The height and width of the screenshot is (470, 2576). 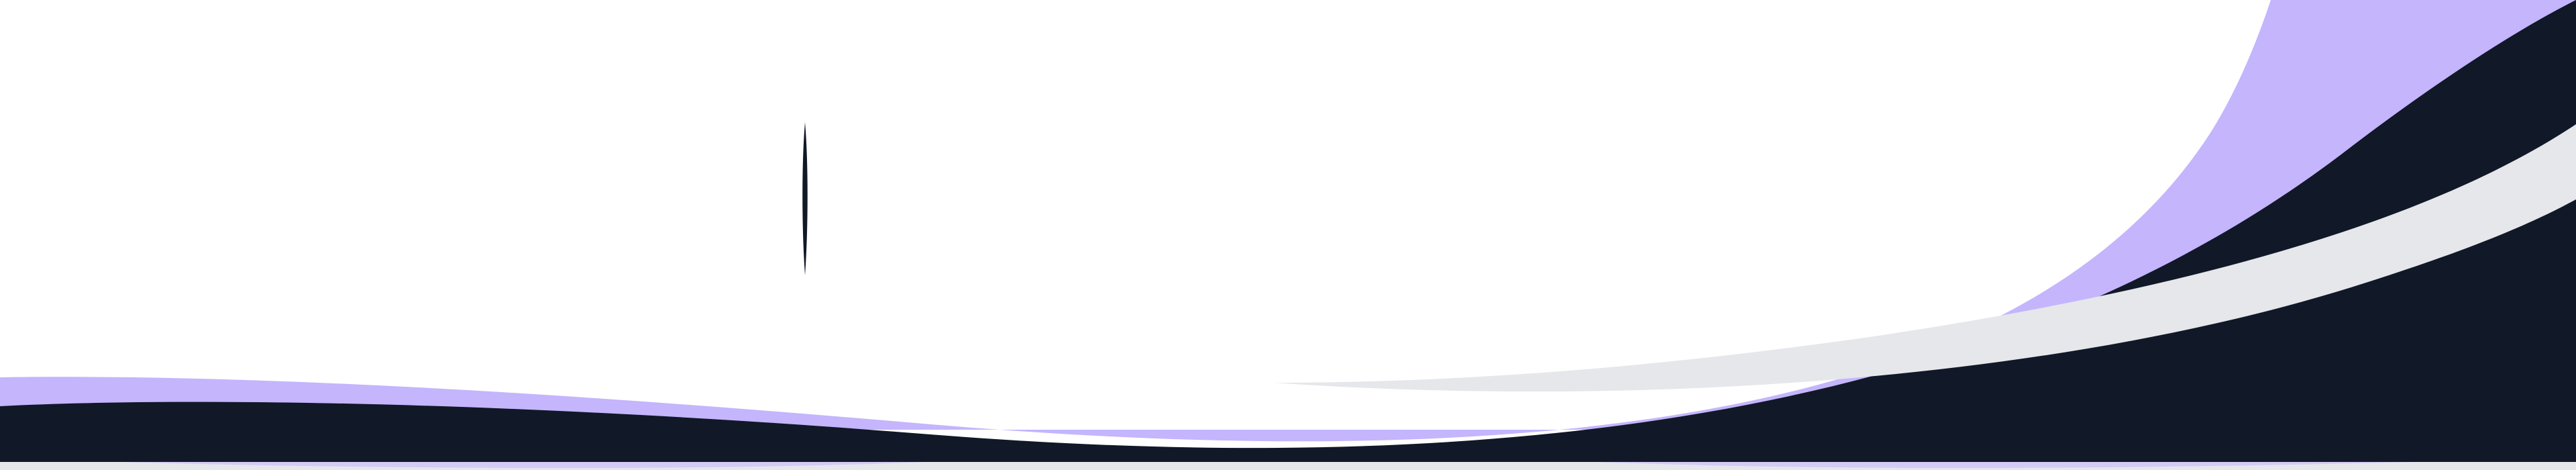 I want to click on bottom-strip-lavender-left, so click(x=523, y=465).